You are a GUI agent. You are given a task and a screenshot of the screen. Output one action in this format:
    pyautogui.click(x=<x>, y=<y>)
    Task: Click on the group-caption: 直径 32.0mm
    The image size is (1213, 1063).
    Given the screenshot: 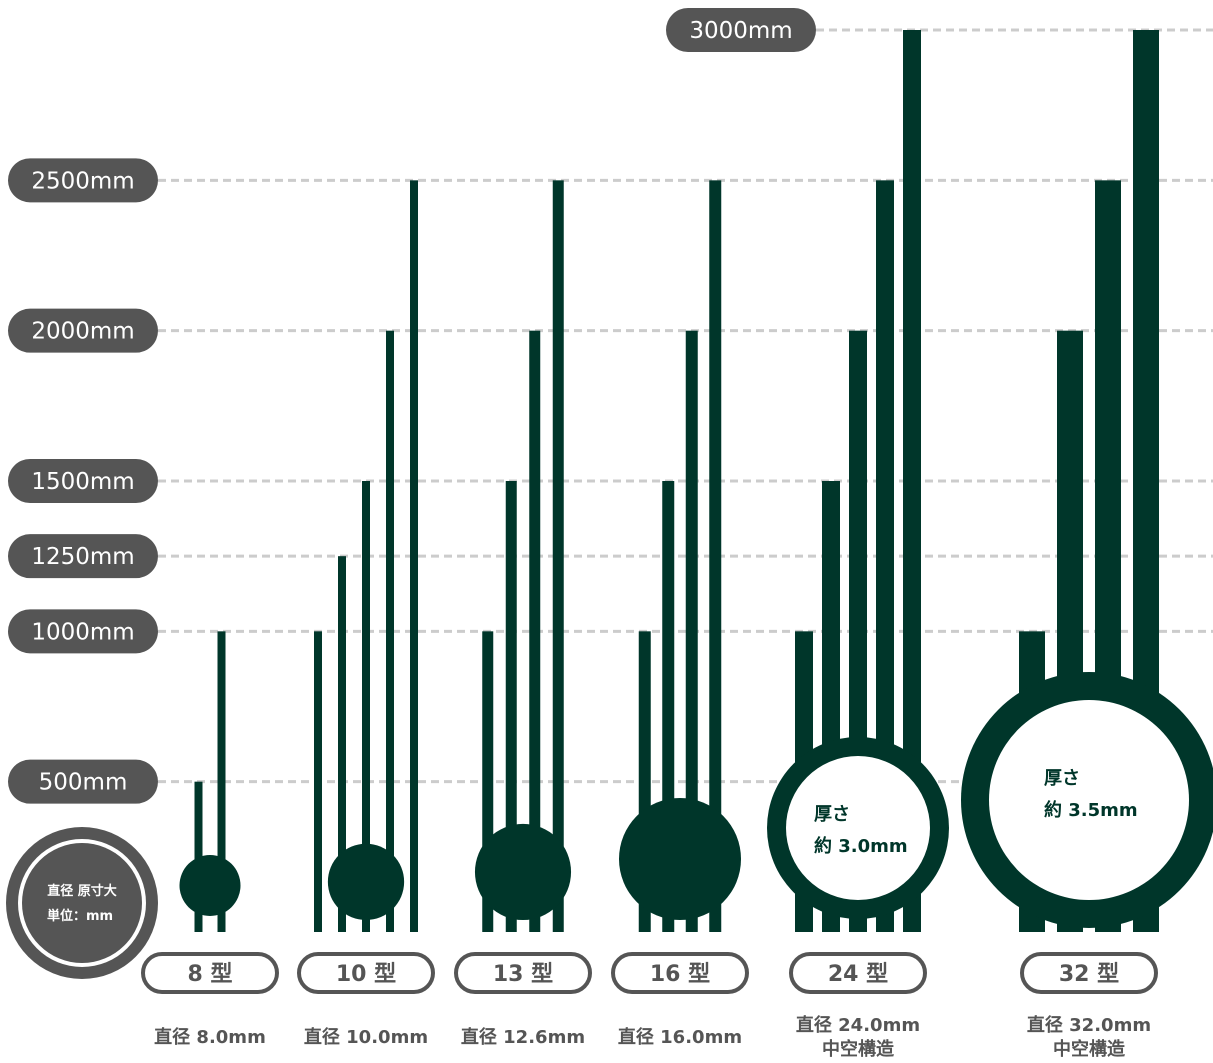 What is the action you would take?
    pyautogui.click(x=1089, y=1025)
    